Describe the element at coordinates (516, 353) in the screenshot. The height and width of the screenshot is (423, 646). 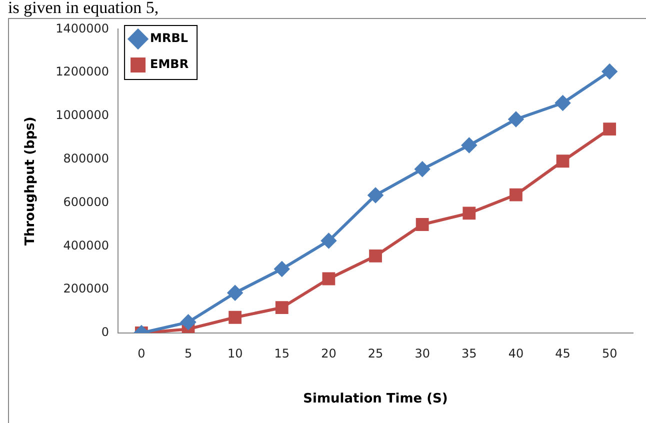
I see `x-tick-label: 40` at that location.